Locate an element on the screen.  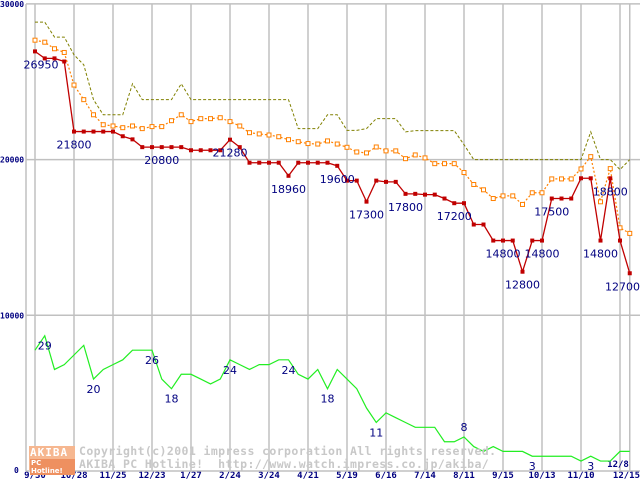
x-tick-label: 7/14 is located at coordinates (425, 475).